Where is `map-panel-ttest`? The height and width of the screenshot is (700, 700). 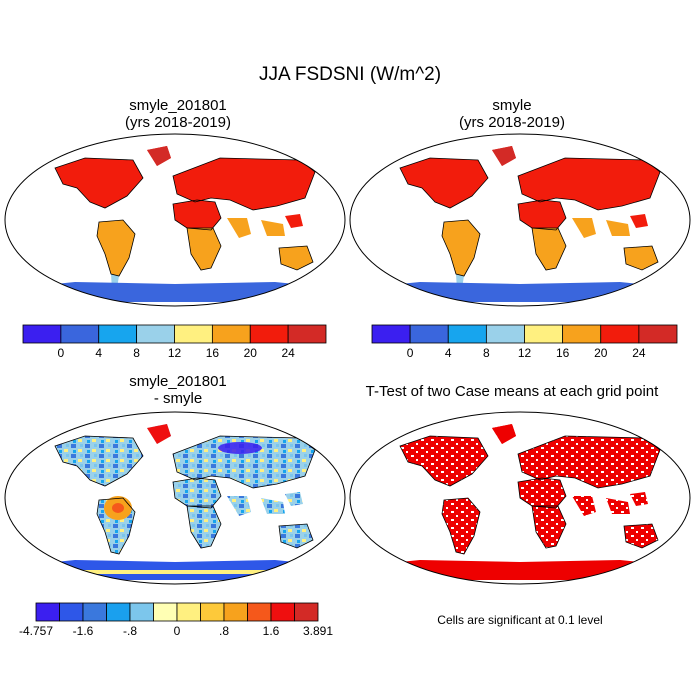
map-panel-ttest is located at coordinates (520, 498).